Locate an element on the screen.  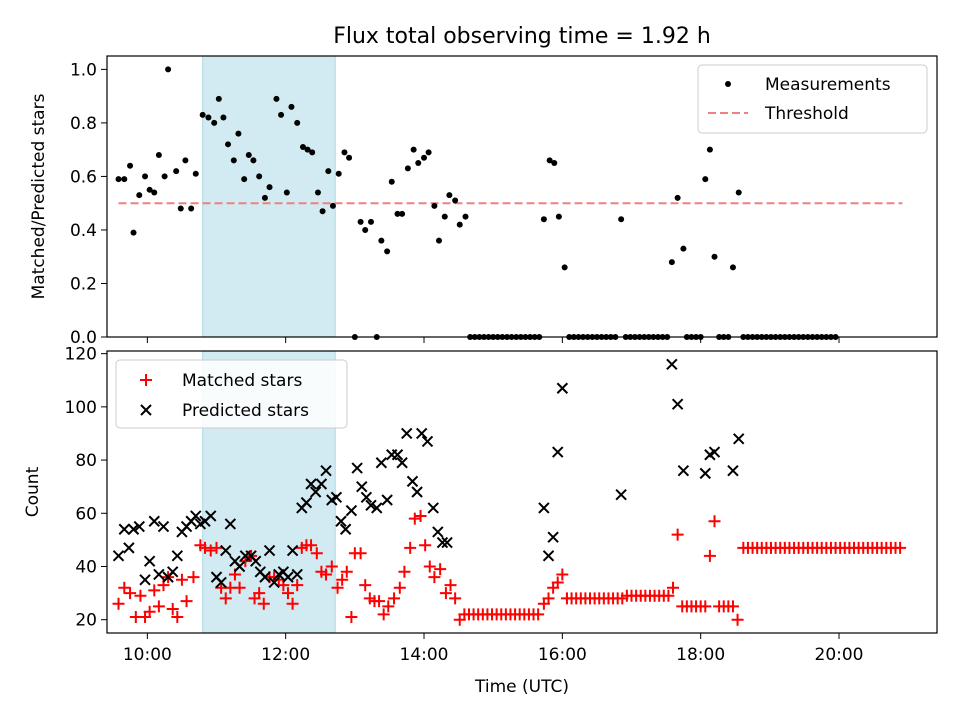
legend-threshold-label: Threshold is located at coordinates (806, 114).